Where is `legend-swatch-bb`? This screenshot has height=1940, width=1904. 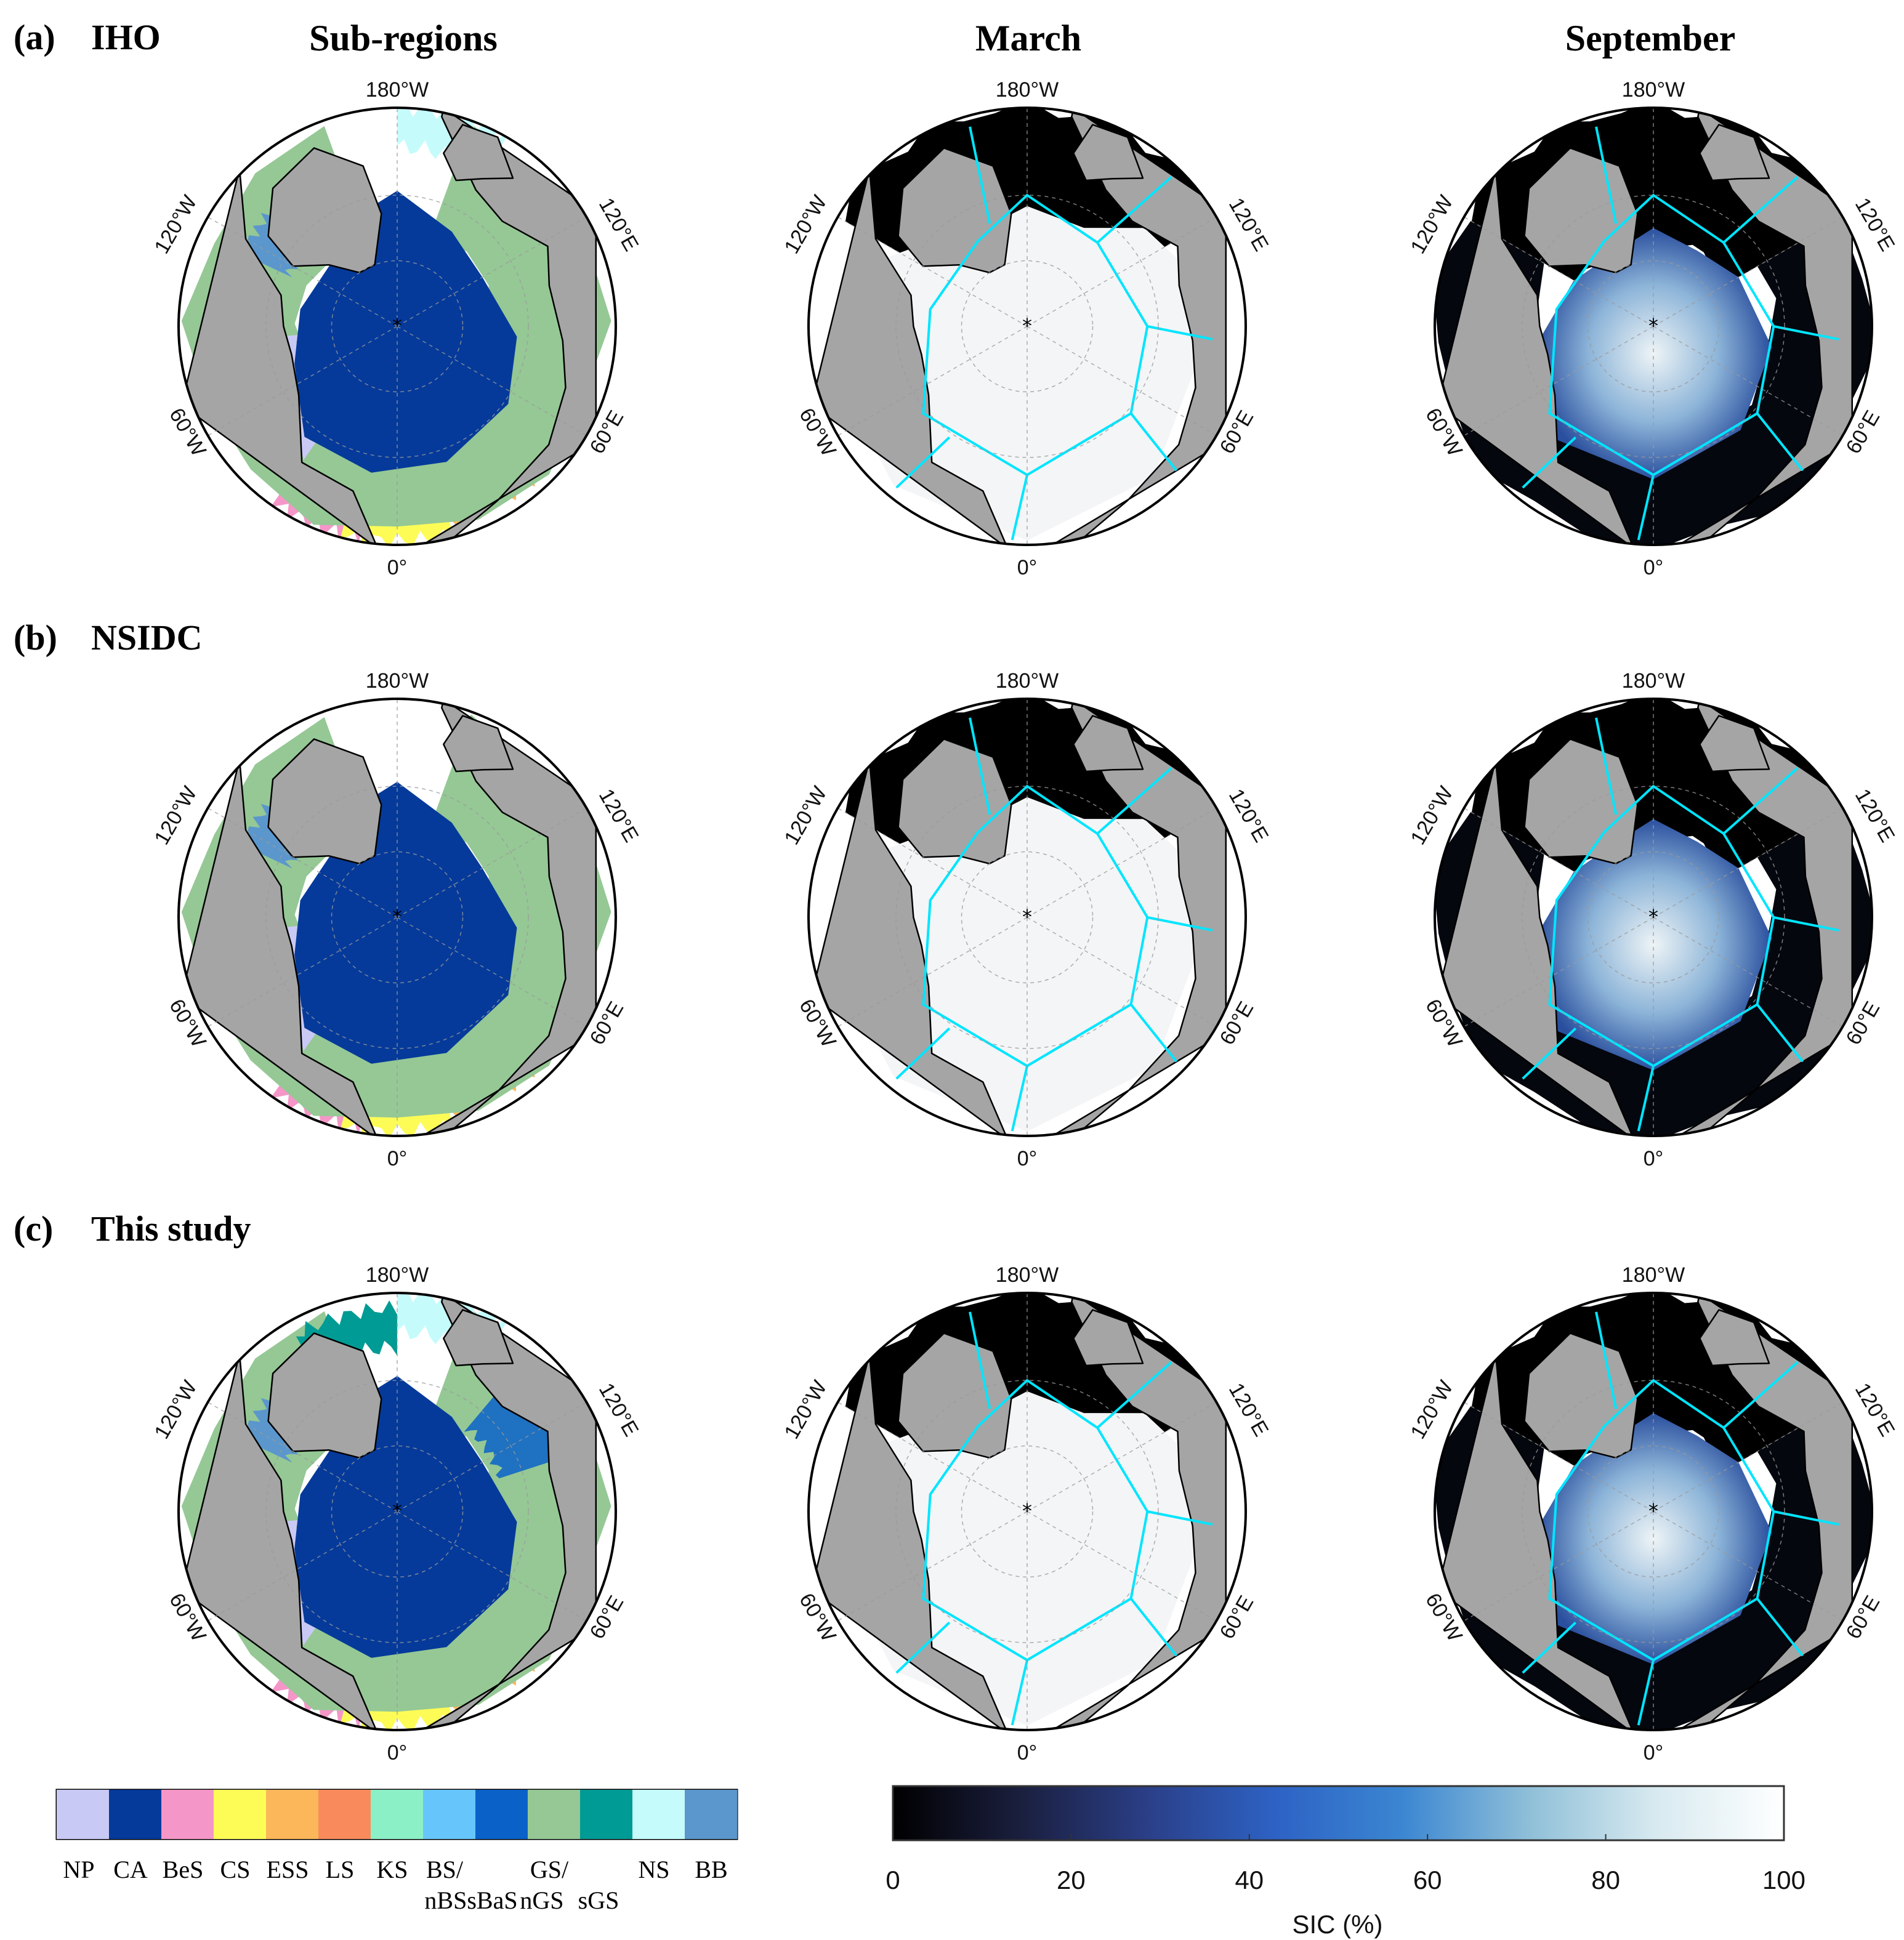
legend-swatch-bb is located at coordinates (711, 1814).